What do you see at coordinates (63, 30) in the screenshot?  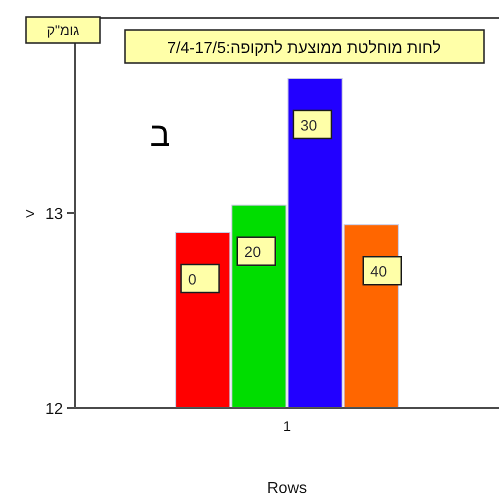 I see `y-axis-title: גומ"ק` at bounding box center [63, 30].